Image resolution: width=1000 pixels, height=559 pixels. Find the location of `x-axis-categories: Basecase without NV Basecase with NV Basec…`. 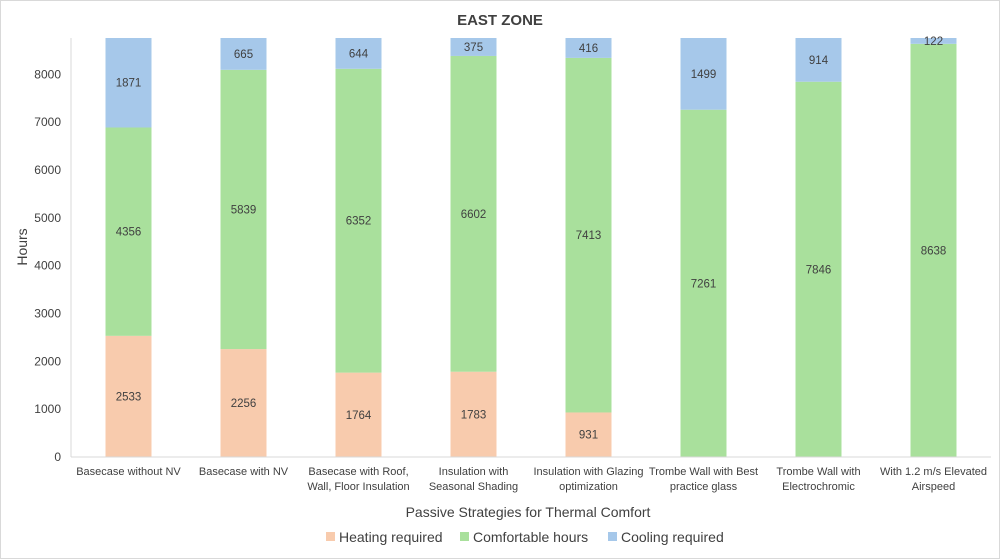

x-axis-categories: Basecase without NV Basecase with NV Basec… is located at coordinates (531, 479).